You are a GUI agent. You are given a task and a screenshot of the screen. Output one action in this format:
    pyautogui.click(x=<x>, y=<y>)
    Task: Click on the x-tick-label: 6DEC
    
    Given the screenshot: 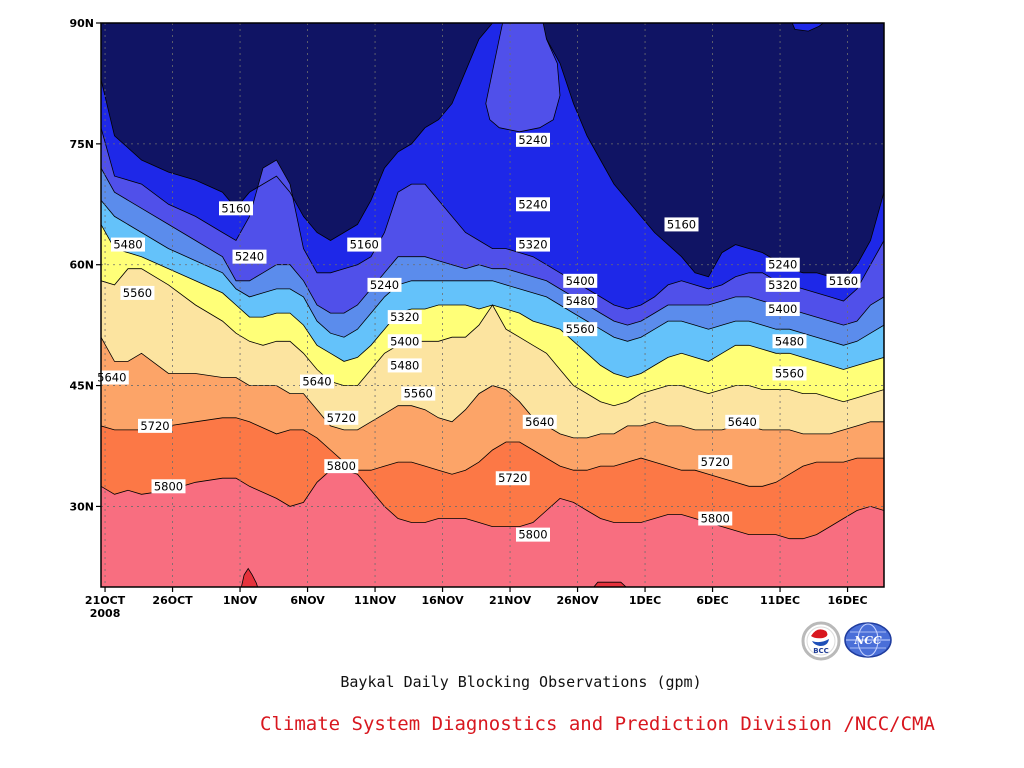 What is the action you would take?
    pyautogui.click(x=712, y=600)
    